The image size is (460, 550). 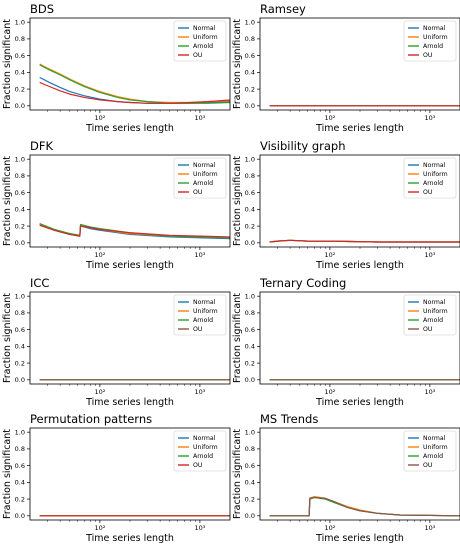 What do you see at coordinates (39, 283) in the screenshot?
I see `chart-title: ICC` at bounding box center [39, 283].